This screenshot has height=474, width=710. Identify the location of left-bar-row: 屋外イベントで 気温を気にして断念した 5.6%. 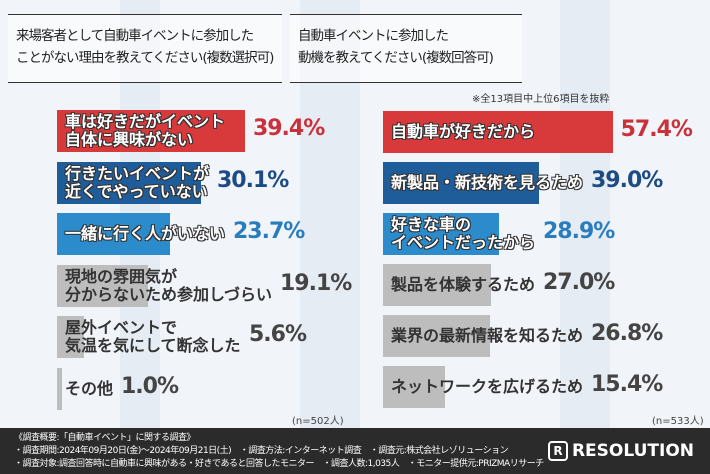
(217, 337).